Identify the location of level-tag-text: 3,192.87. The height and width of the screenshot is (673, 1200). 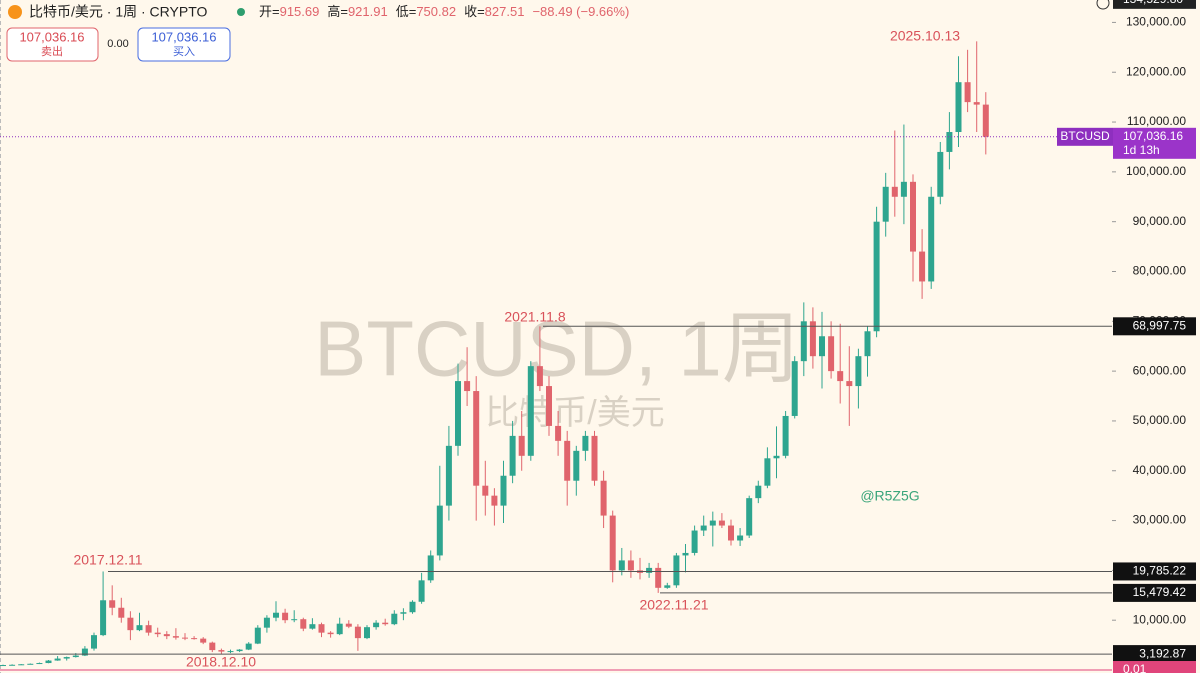
(1162, 653).